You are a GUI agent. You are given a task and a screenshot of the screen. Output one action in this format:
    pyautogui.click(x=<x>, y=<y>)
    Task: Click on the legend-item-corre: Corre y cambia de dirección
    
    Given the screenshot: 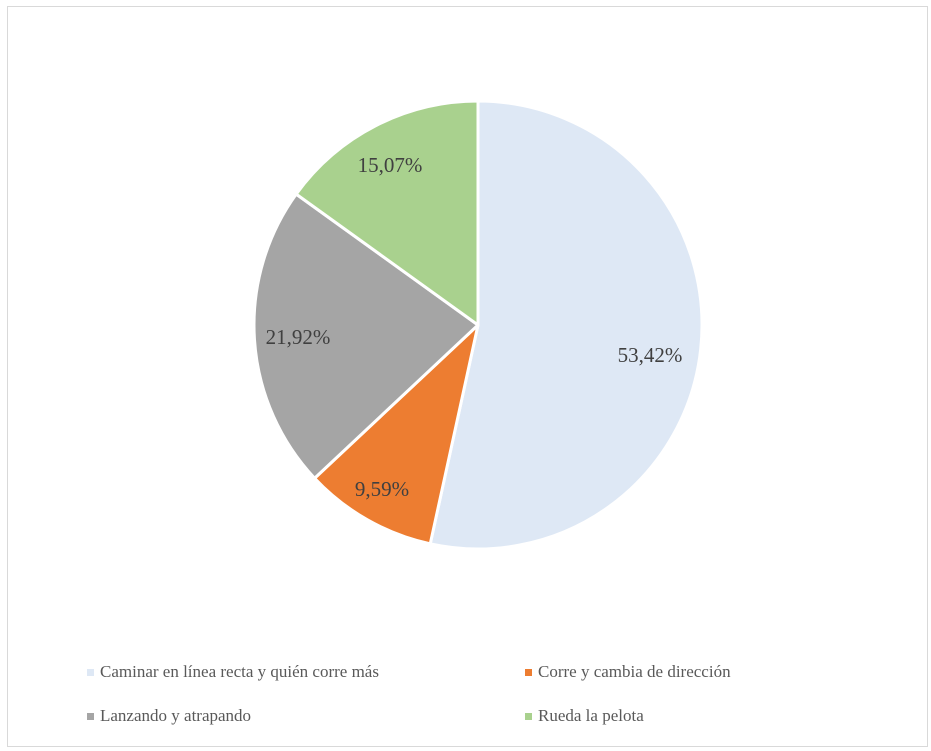 What is the action you would take?
    pyautogui.click(x=628, y=672)
    